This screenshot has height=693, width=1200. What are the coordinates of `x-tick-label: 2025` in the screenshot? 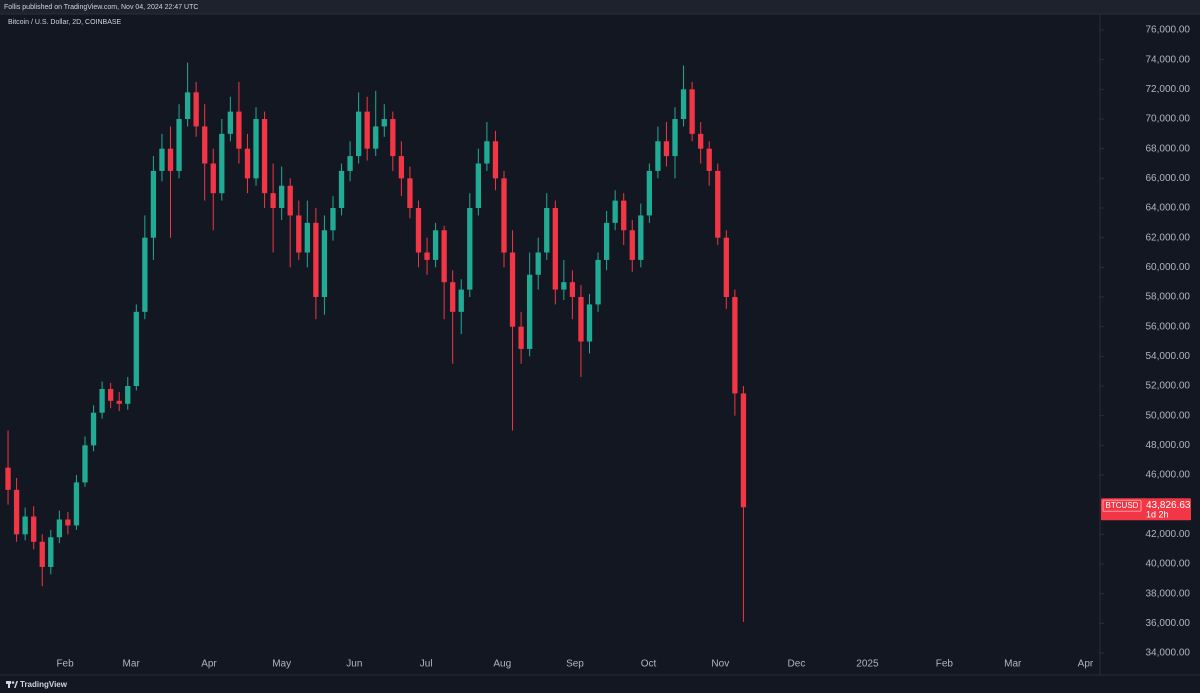 It's located at (867, 664).